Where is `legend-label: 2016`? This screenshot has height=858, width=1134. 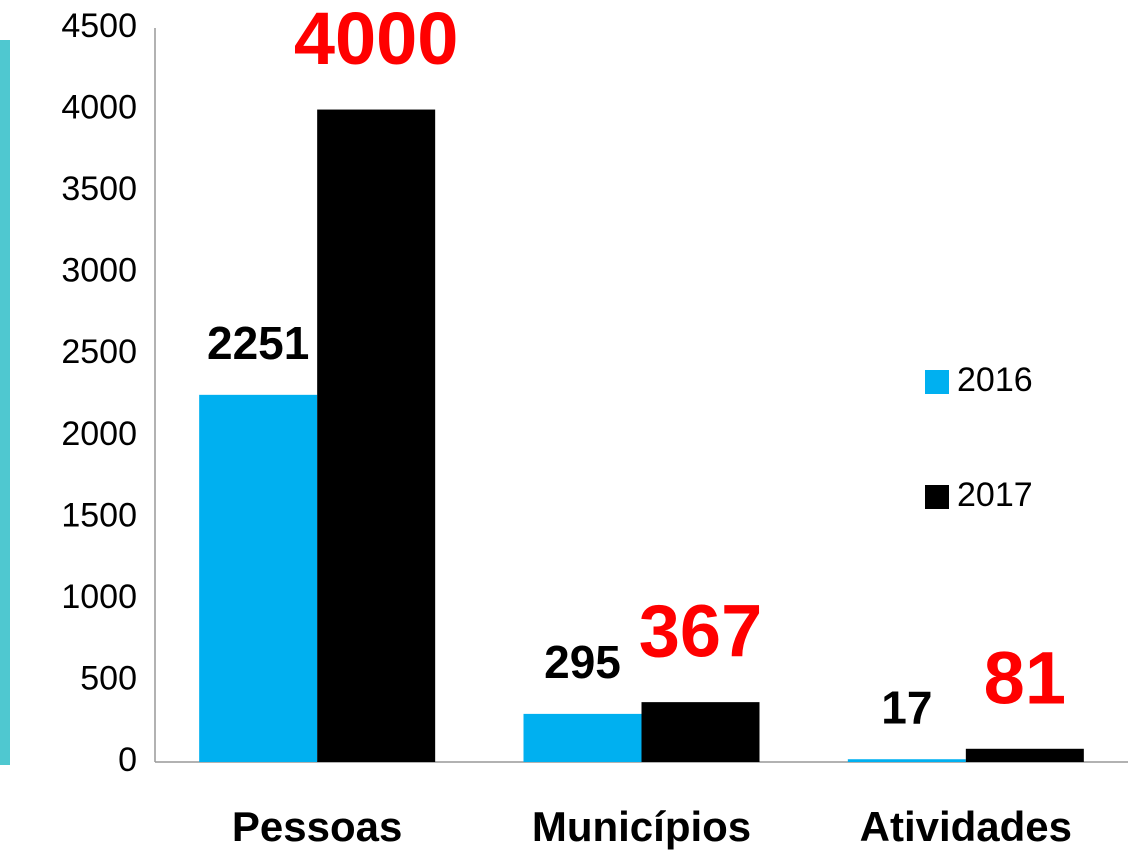 legend-label: 2016 is located at coordinates (995, 380).